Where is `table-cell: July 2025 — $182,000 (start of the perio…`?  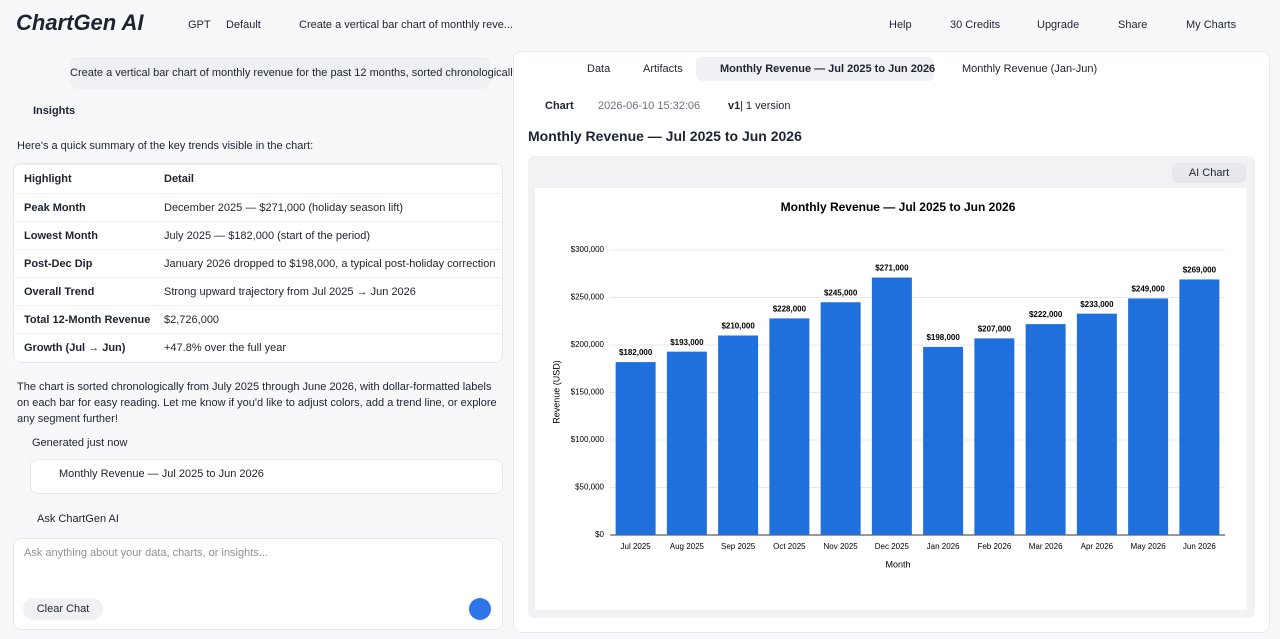 table-cell: July 2025 — $182,000 (start of the perio… is located at coordinates (267, 236).